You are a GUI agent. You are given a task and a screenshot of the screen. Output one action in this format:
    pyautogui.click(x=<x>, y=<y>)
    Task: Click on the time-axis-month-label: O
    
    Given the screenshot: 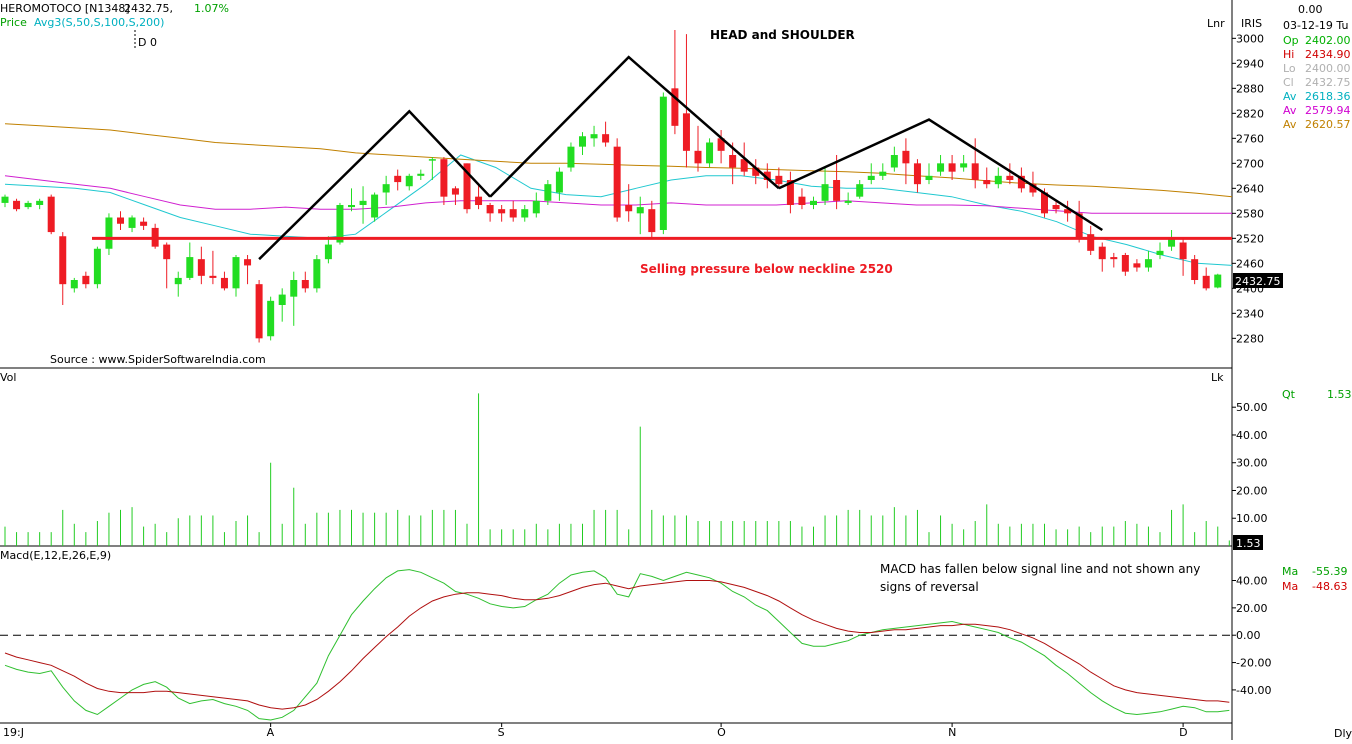 What is the action you would take?
    pyautogui.click(x=721, y=732)
    